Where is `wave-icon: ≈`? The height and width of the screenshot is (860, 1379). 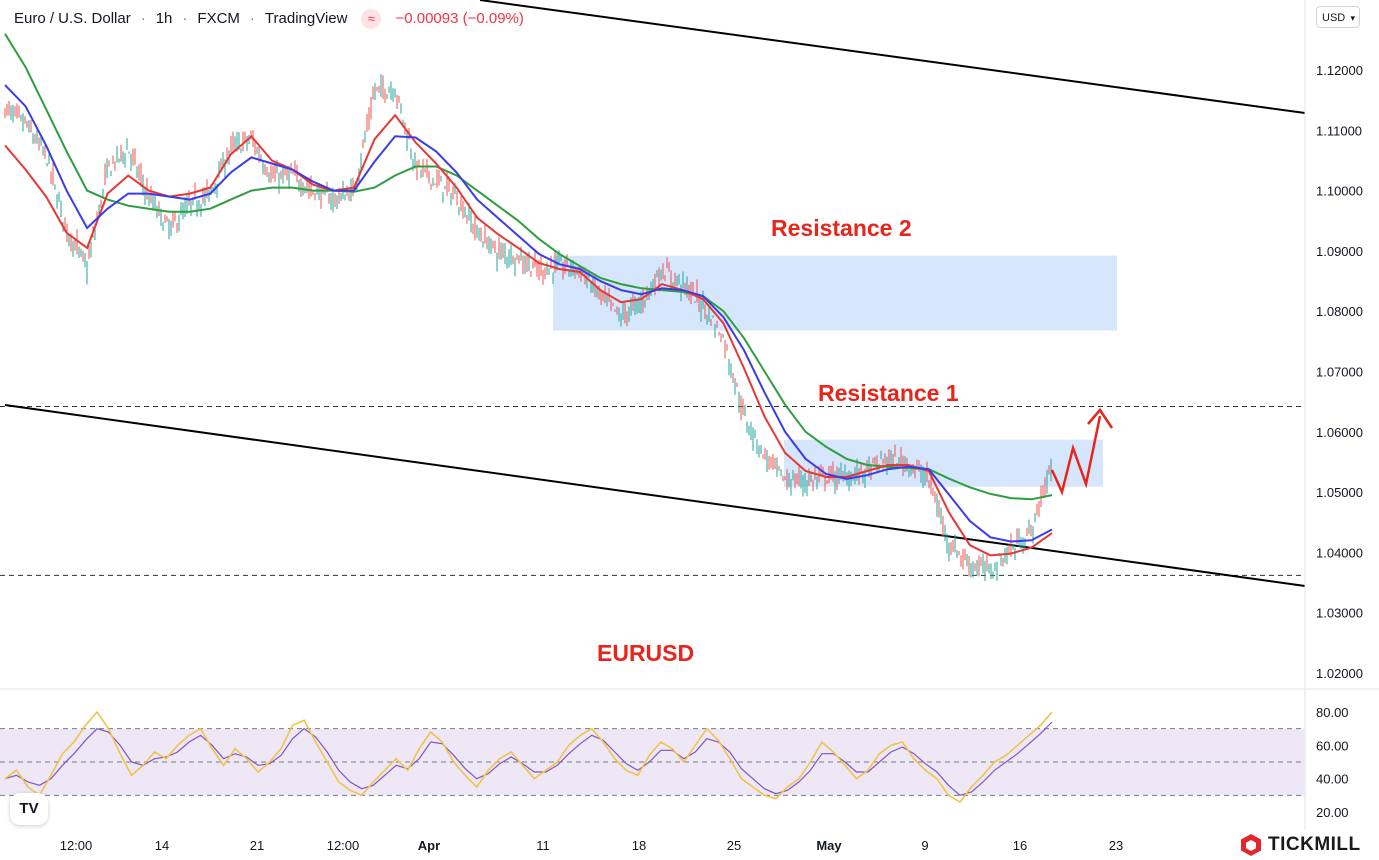
wave-icon: ≈ is located at coordinates (371, 19).